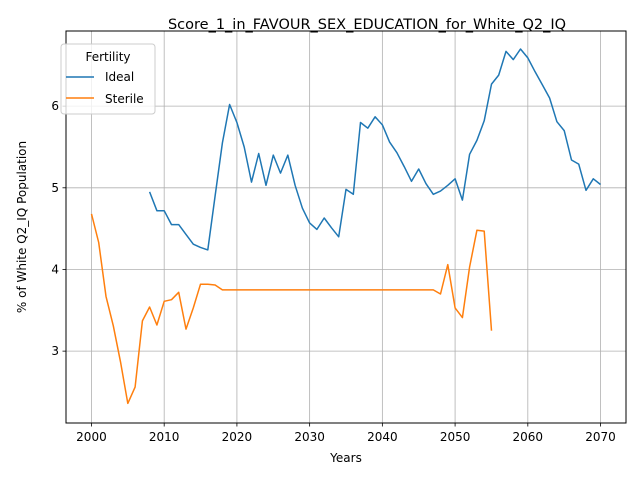  Describe the element at coordinates (455, 437) in the screenshot. I see `x-tick-label: 2050` at that location.